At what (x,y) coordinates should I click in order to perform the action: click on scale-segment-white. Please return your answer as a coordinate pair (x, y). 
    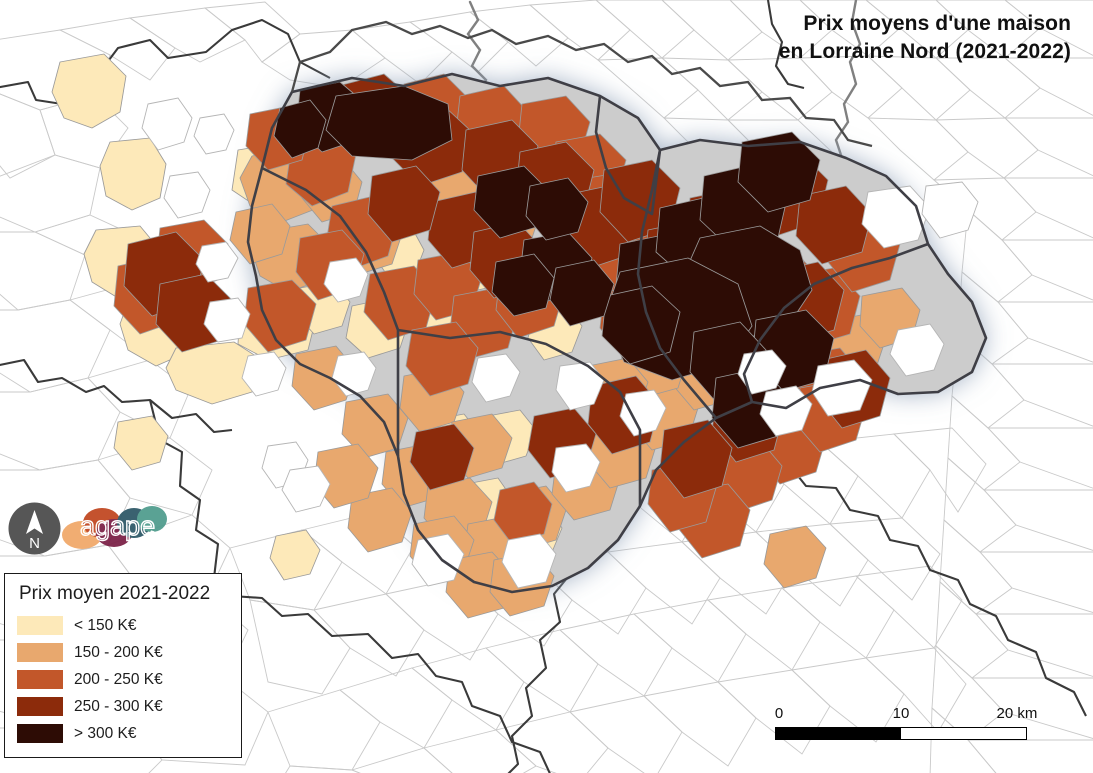
    Looking at the image, I should click on (963, 733).